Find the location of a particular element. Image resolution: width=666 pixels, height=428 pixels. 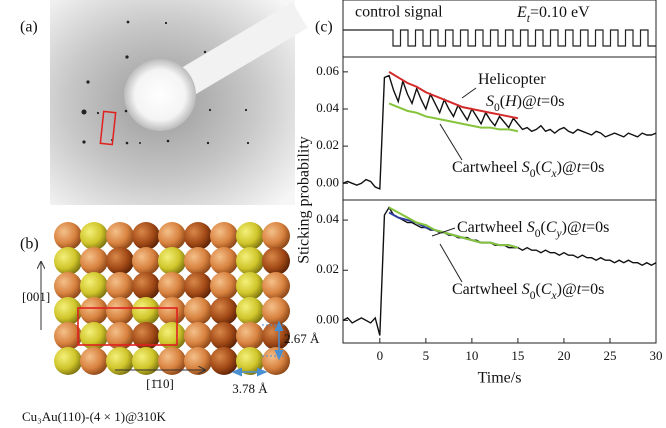

x-tick-label: 10 is located at coordinates (471, 355).